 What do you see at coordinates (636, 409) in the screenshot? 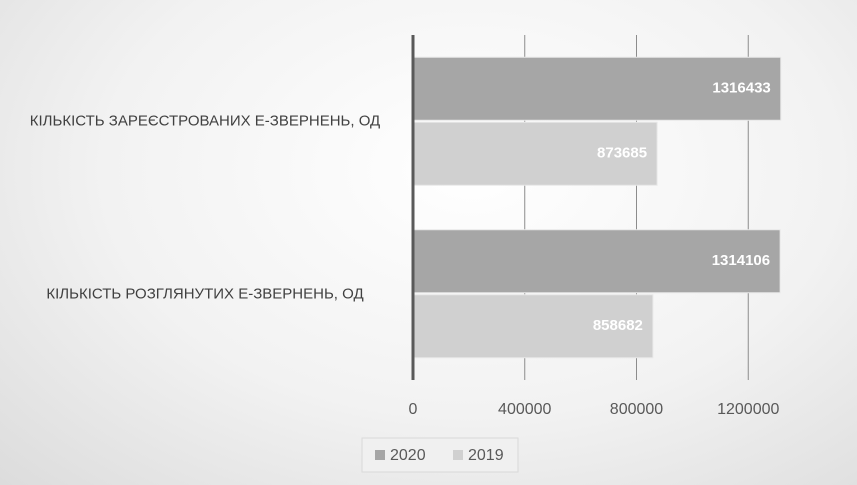
I see `x-tick-label: 800000` at bounding box center [636, 409].